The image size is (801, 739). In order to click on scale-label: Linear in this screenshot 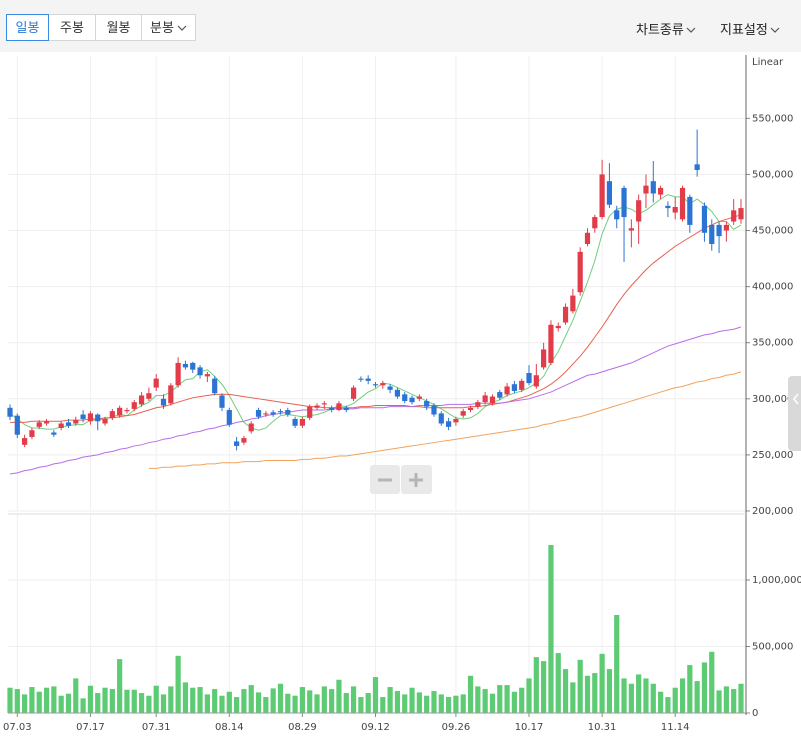, I will do `click(768, 62)`.